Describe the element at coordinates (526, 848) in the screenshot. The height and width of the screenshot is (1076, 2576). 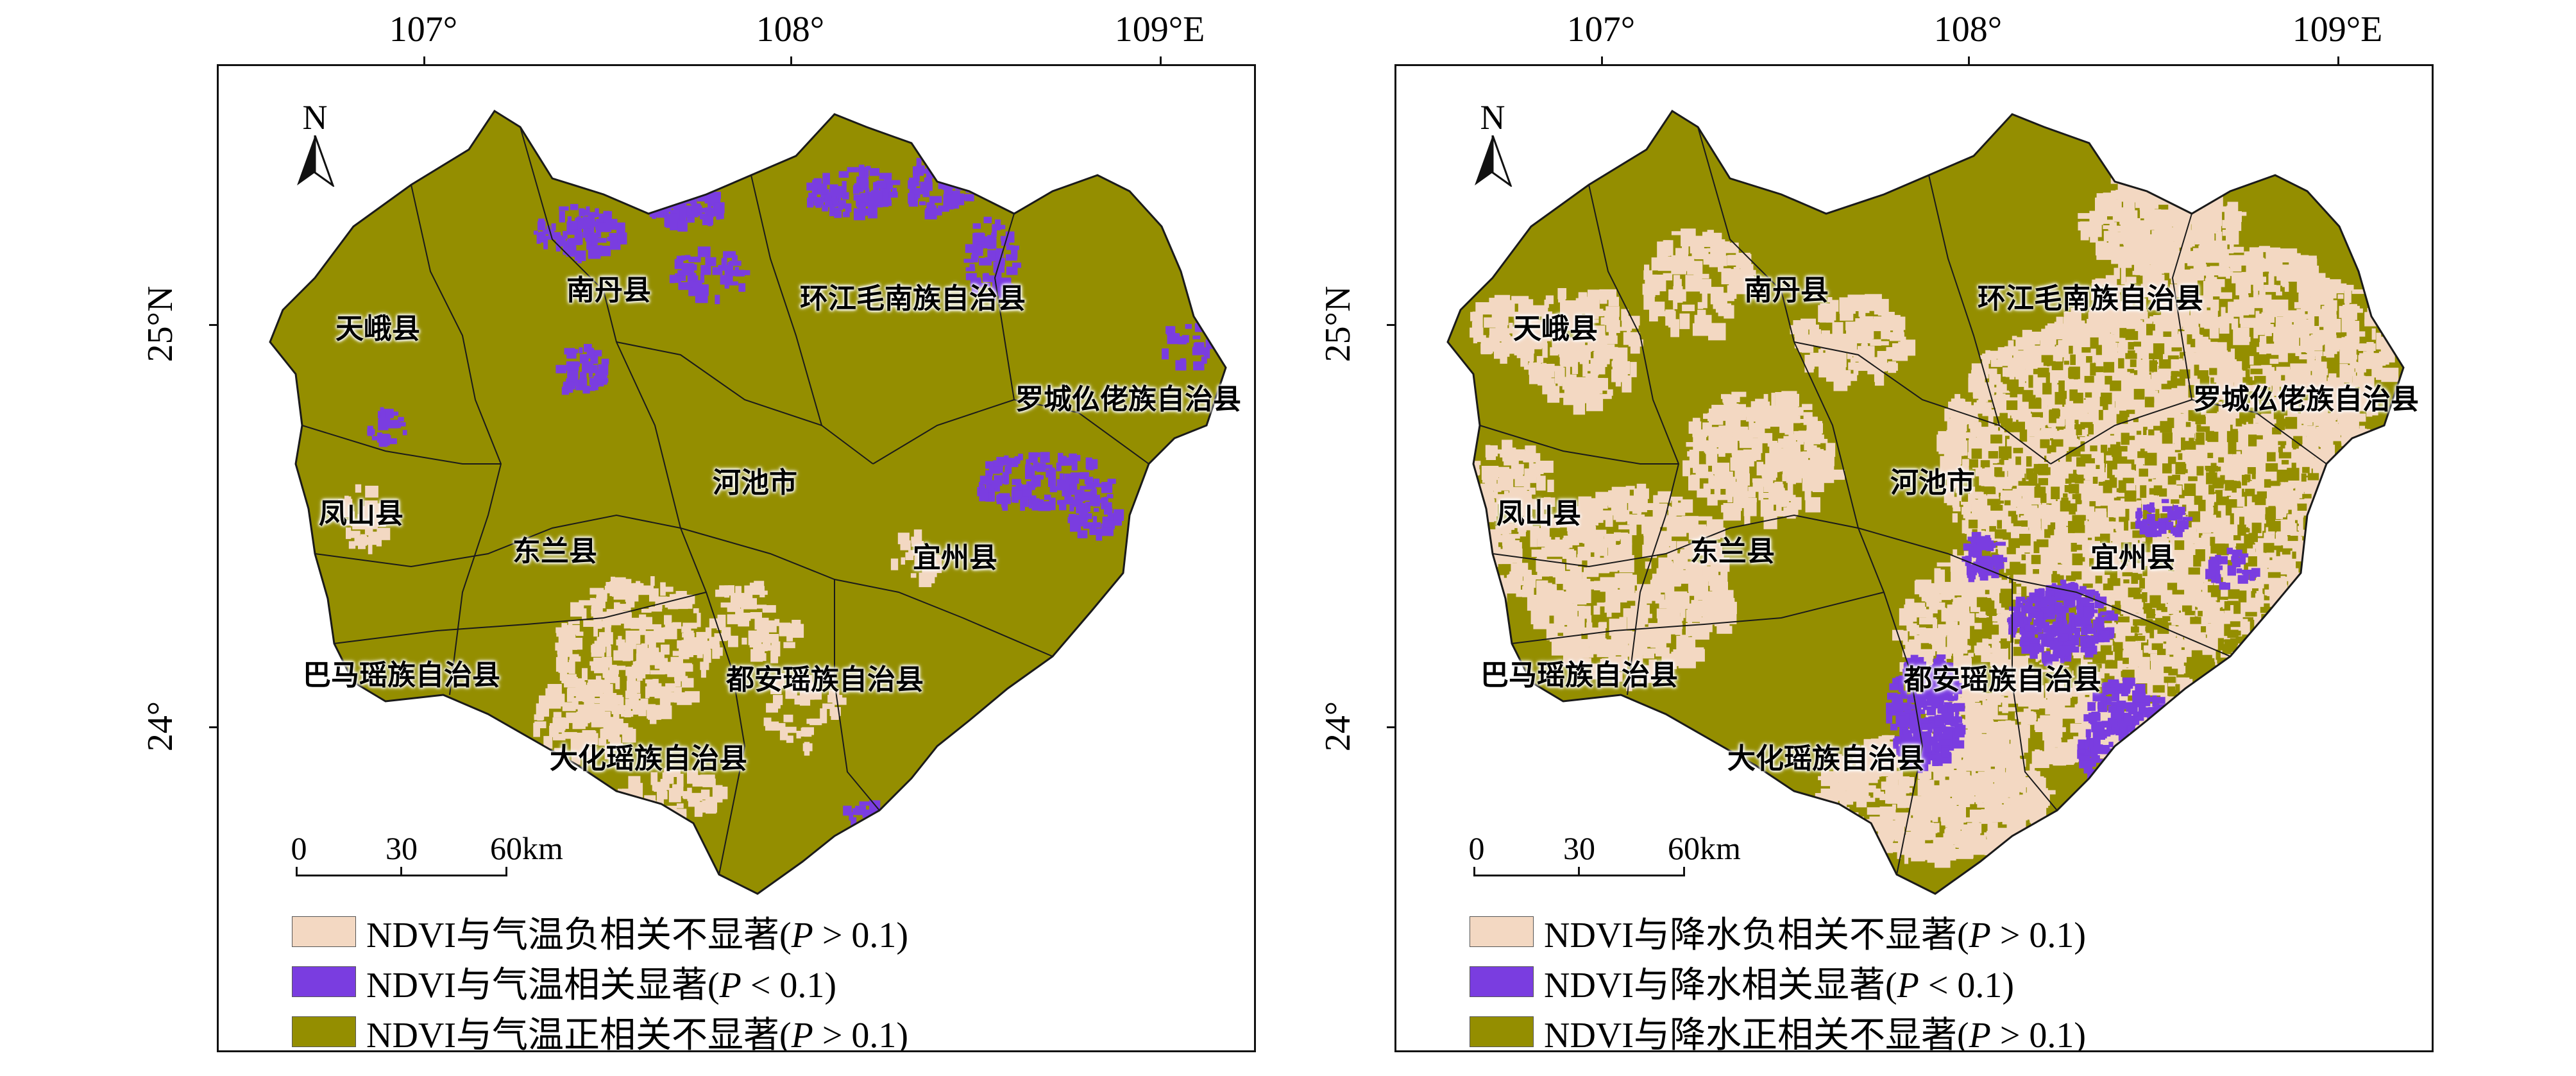
I see `scale-label: 60km` at that location.